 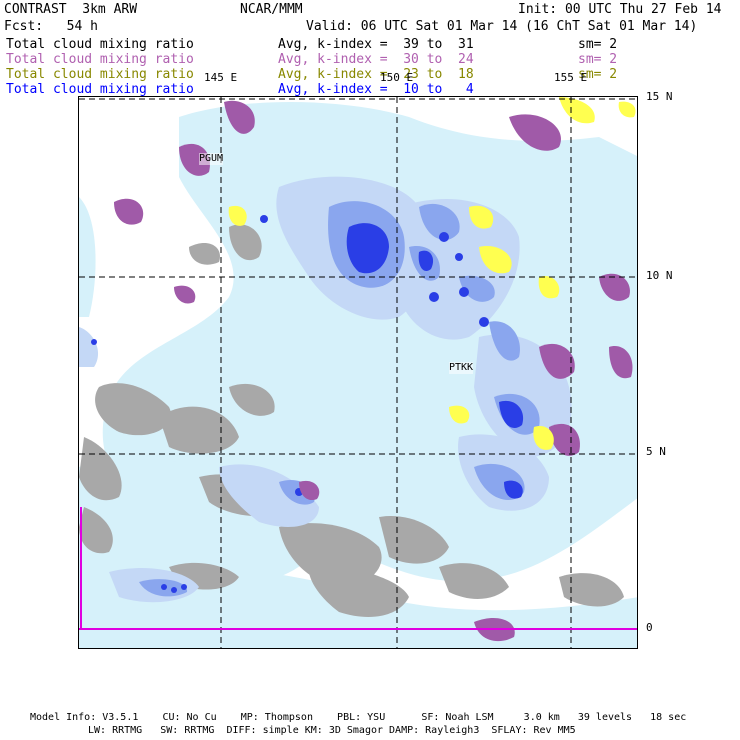 What do you see at coordinates (649, 627) in the screenshot?
I see `lat-label-0: 0` at bounding box center [649, 627].